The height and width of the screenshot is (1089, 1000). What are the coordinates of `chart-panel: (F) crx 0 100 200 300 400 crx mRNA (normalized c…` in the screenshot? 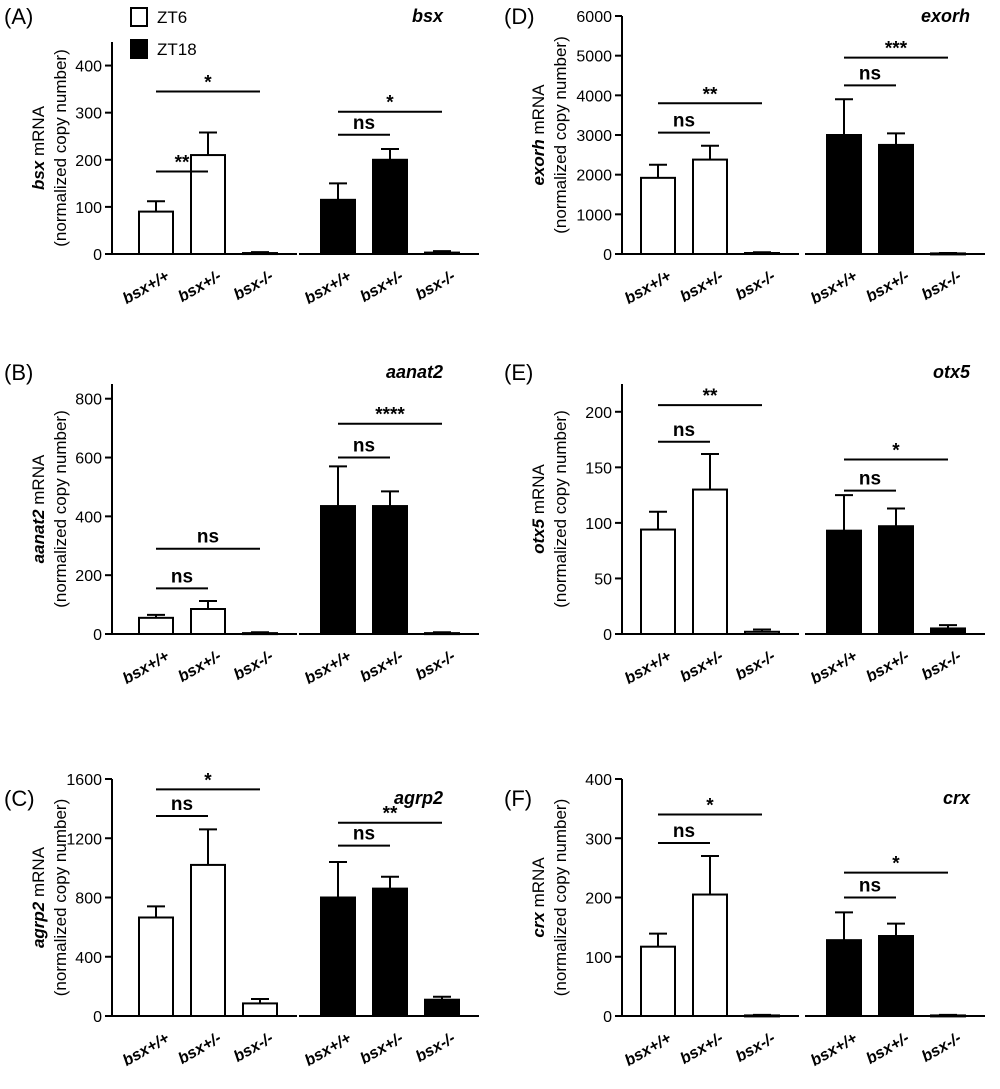 It's located at (744, 921).